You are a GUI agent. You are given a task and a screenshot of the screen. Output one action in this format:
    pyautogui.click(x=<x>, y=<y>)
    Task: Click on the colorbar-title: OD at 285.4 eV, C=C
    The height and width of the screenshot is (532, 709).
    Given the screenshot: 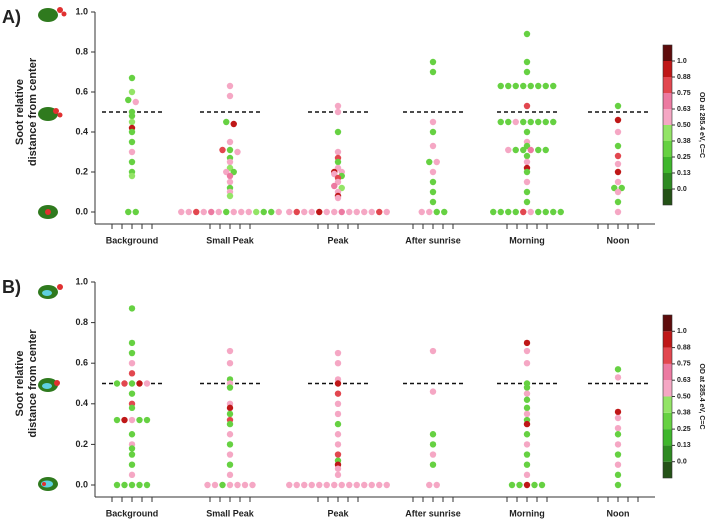 What is the action you would take?
    pyautogui.click(x=701, y=396)
    